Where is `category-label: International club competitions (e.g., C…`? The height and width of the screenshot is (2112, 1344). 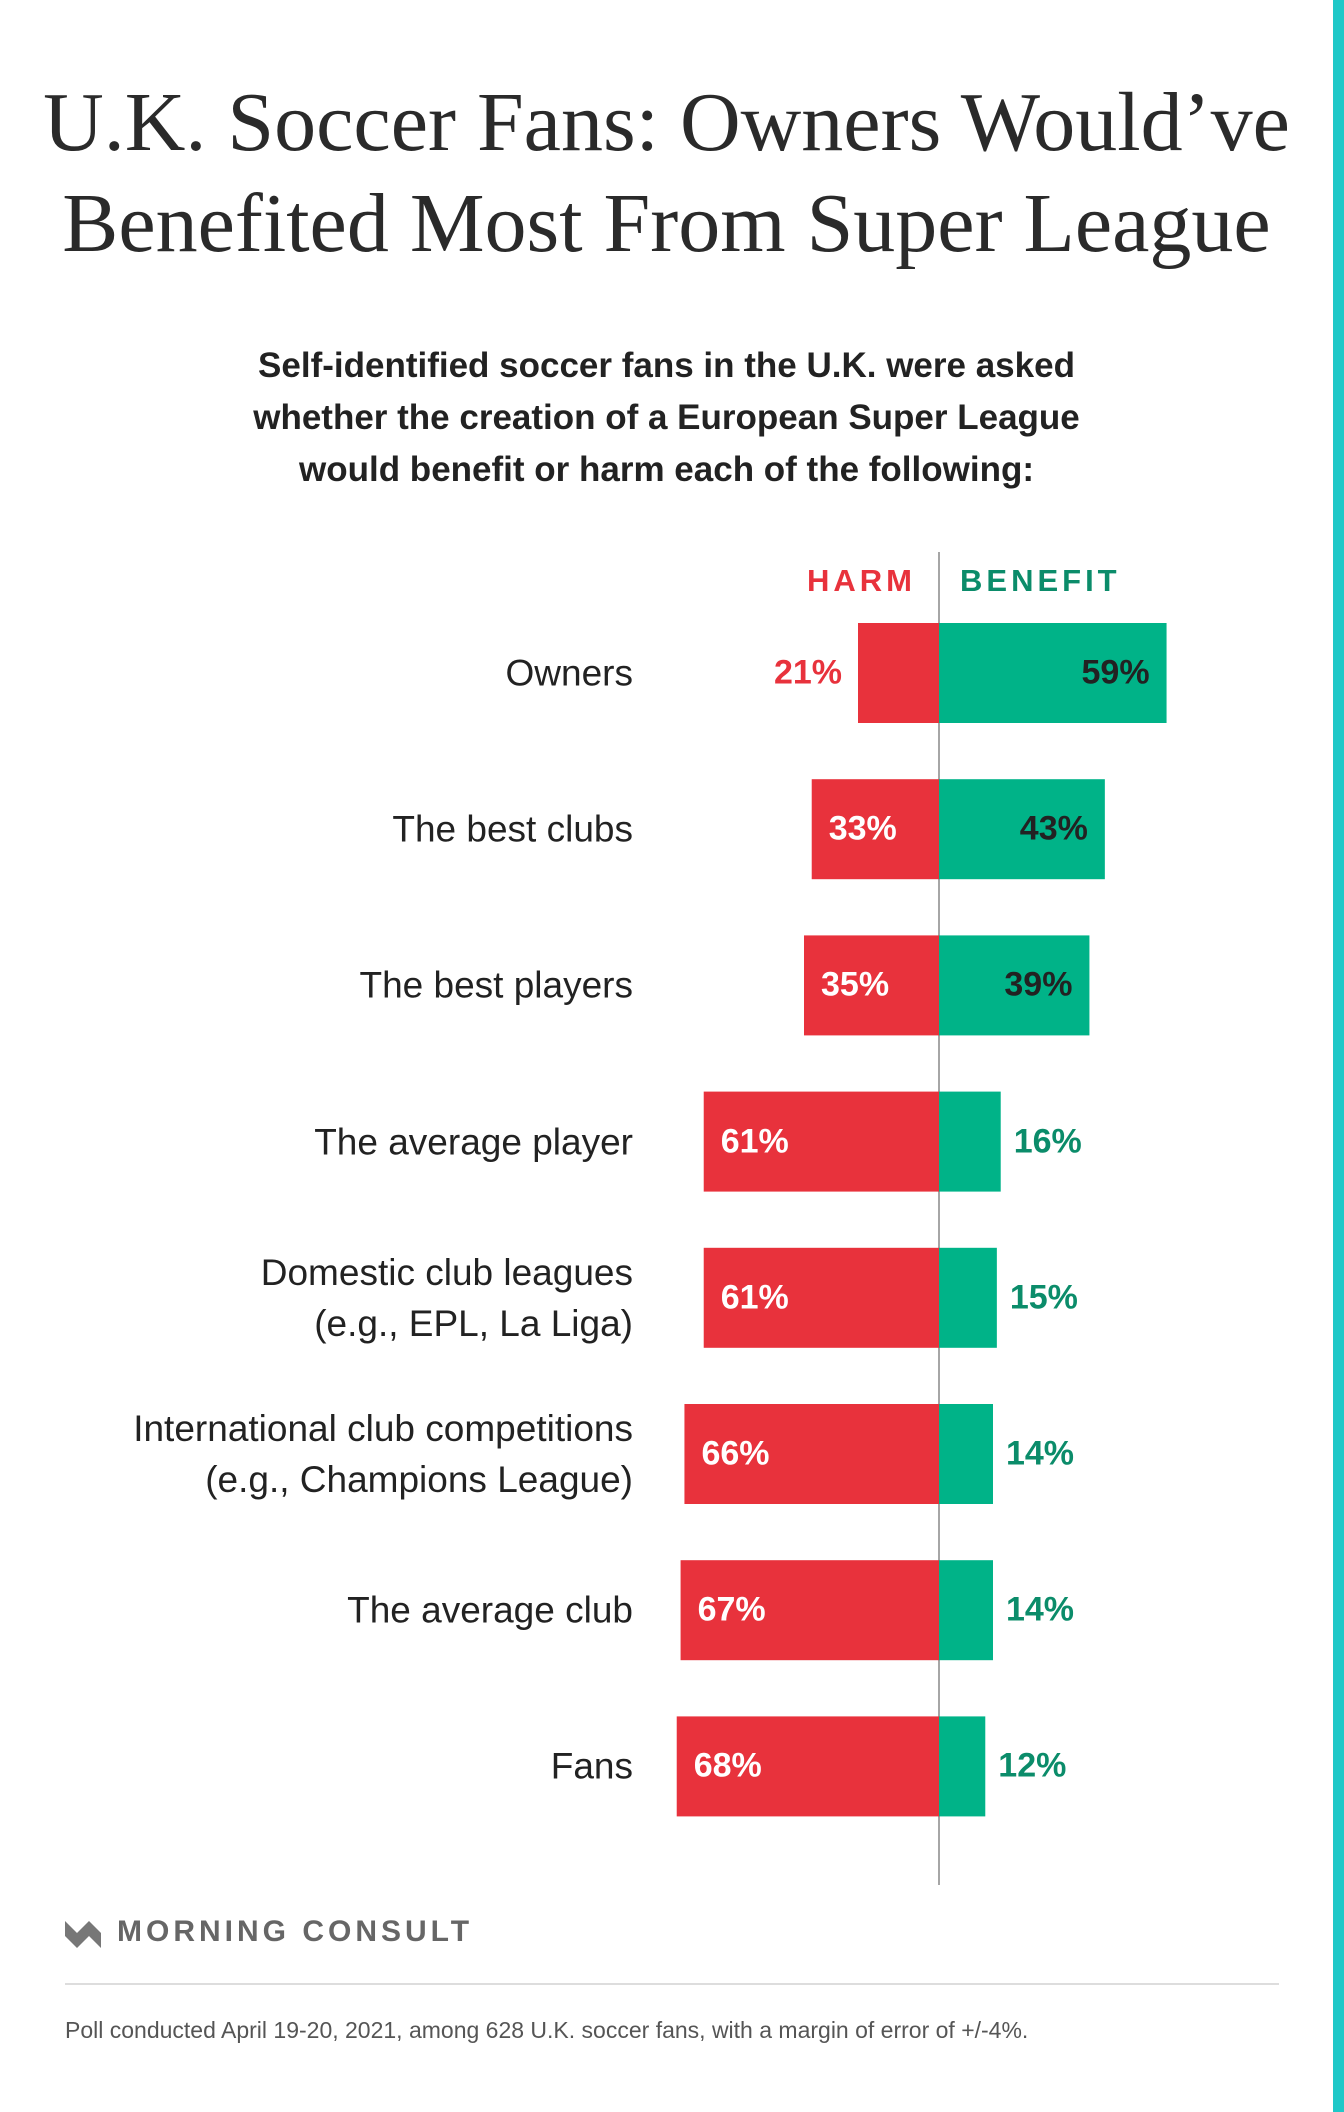 category-label: International club competitions (e.g., C… is located at coordinates (383, 1454).